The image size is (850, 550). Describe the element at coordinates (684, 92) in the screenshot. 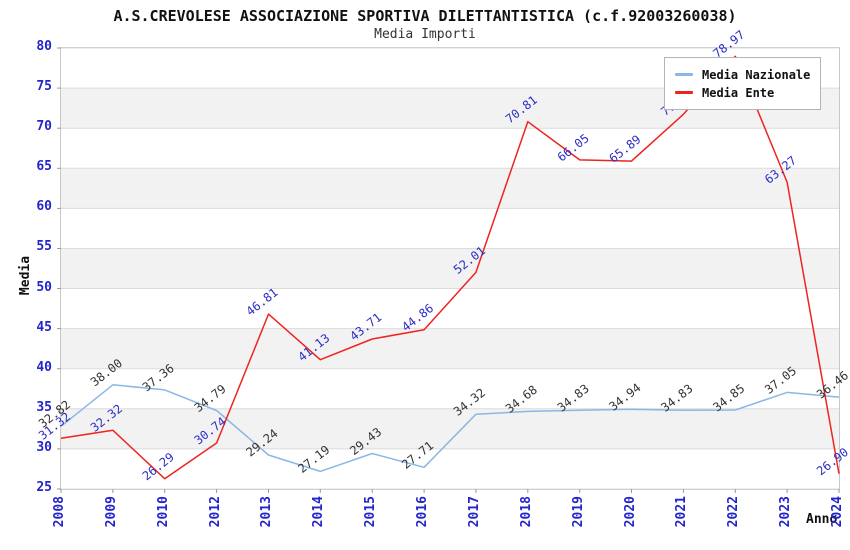

I see `legend-swatch-ente-icon` at that location.